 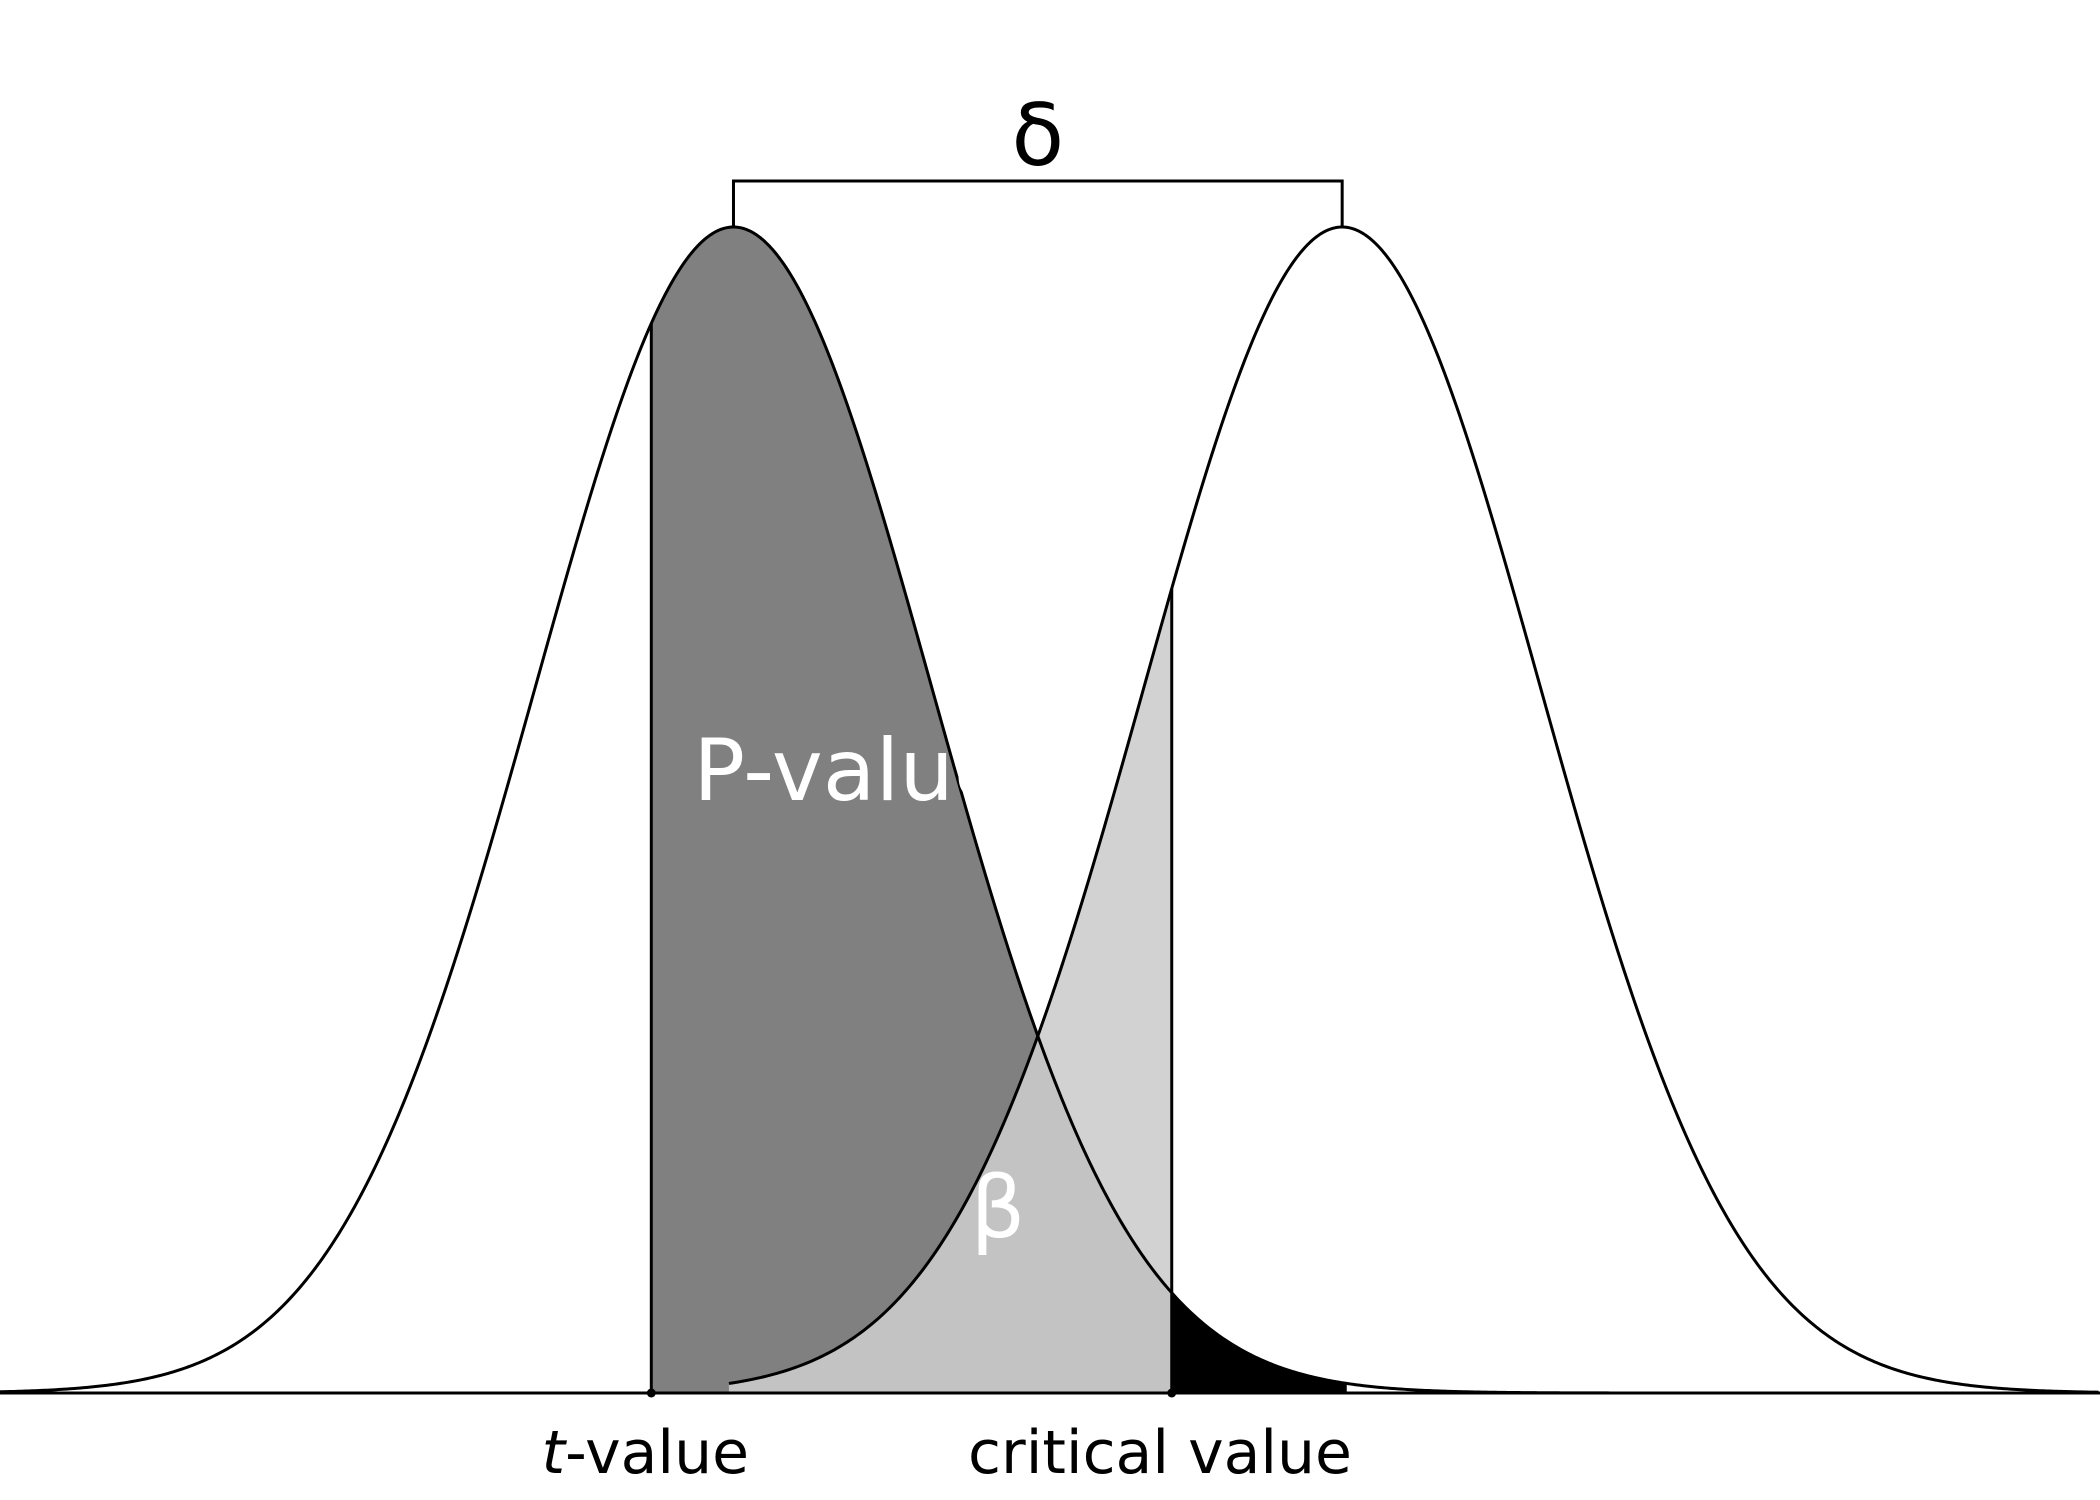 I want to click on t-value-label-italic: t, so click(x=555, y=1453).